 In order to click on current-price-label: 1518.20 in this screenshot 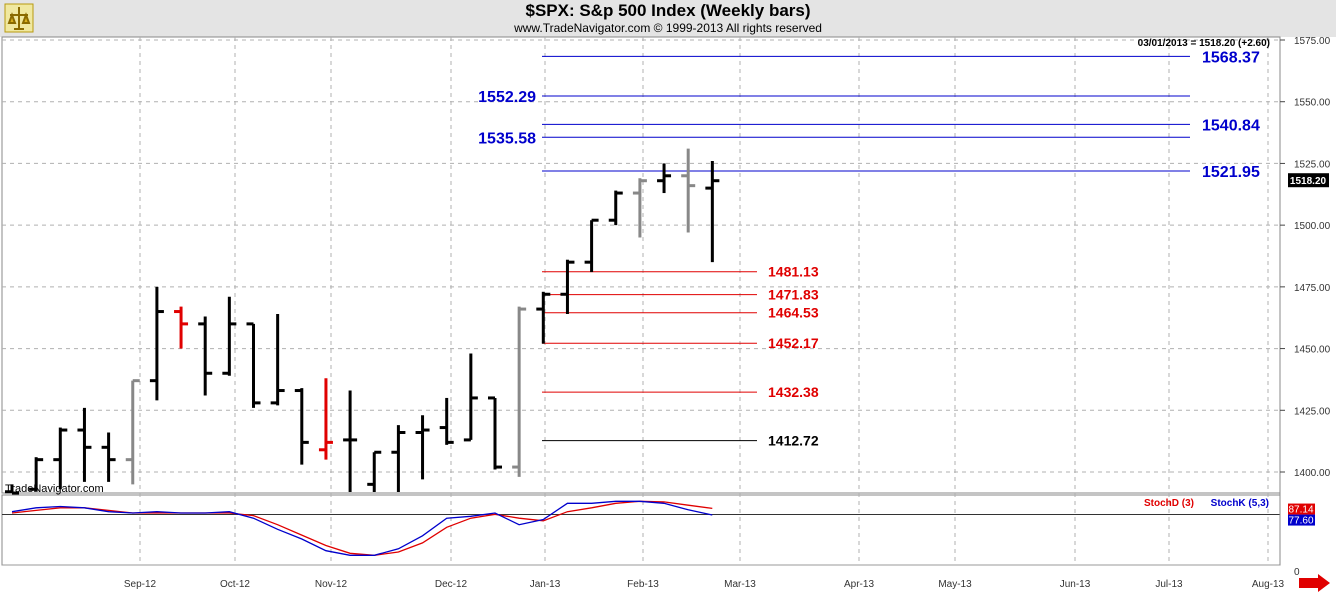, I will do `click(1308, 181)`.